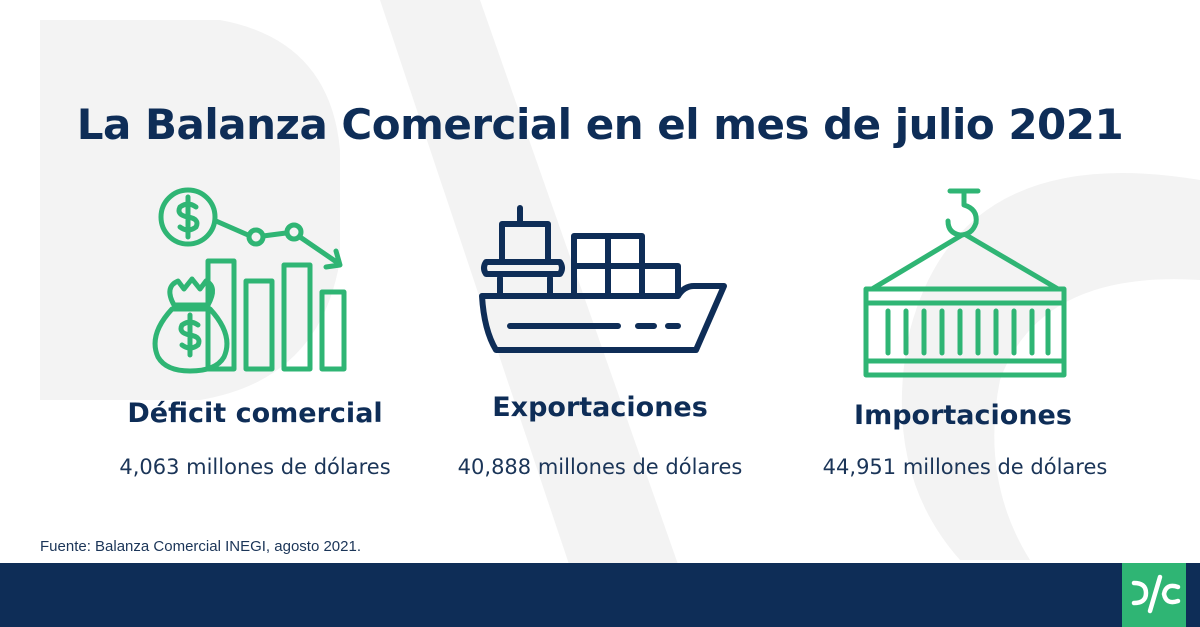 The width and height of the screenshot is (1200, 627). I want to click on deficit-value: 4,063 millones de dólares, so click(255, 467).